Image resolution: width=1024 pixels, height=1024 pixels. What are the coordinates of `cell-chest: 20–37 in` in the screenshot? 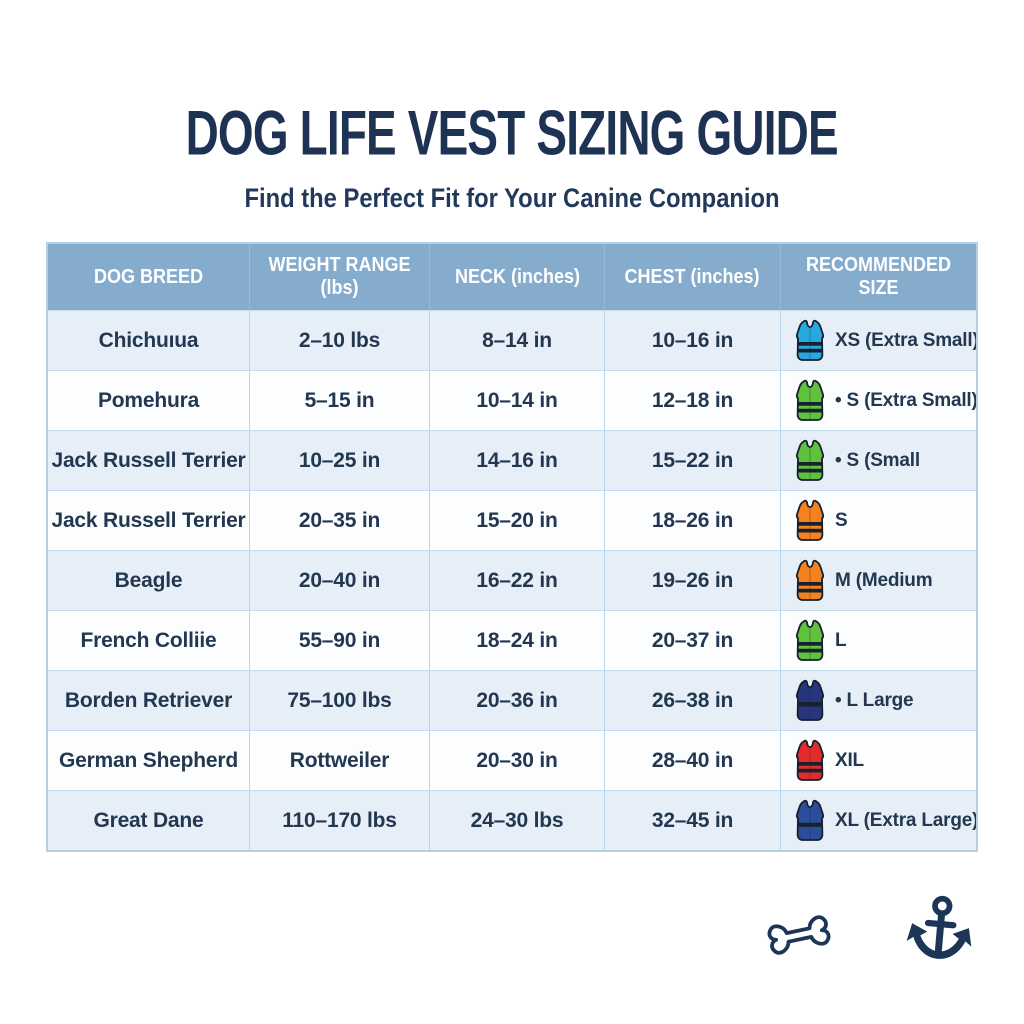 It's located at (693, 640).